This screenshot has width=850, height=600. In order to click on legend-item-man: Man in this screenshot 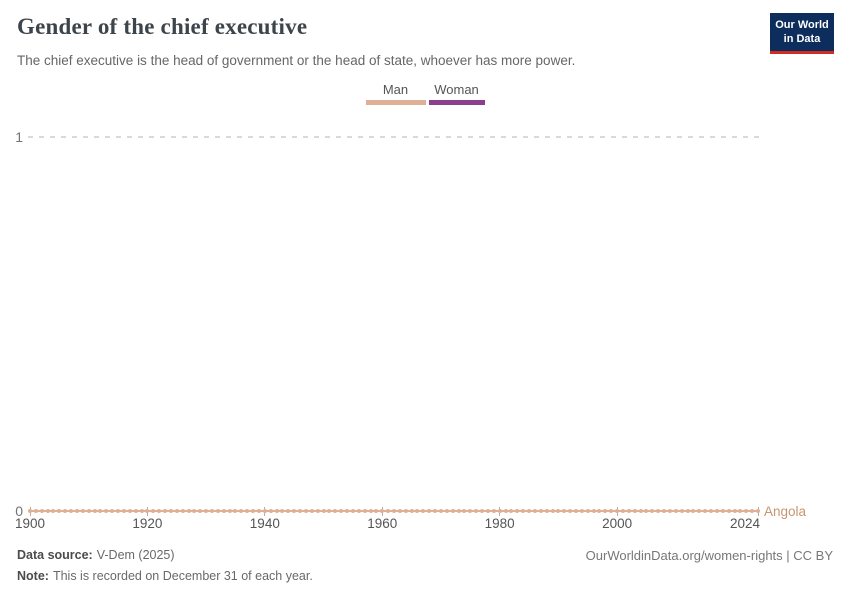, I will do `click(395, 93)`.